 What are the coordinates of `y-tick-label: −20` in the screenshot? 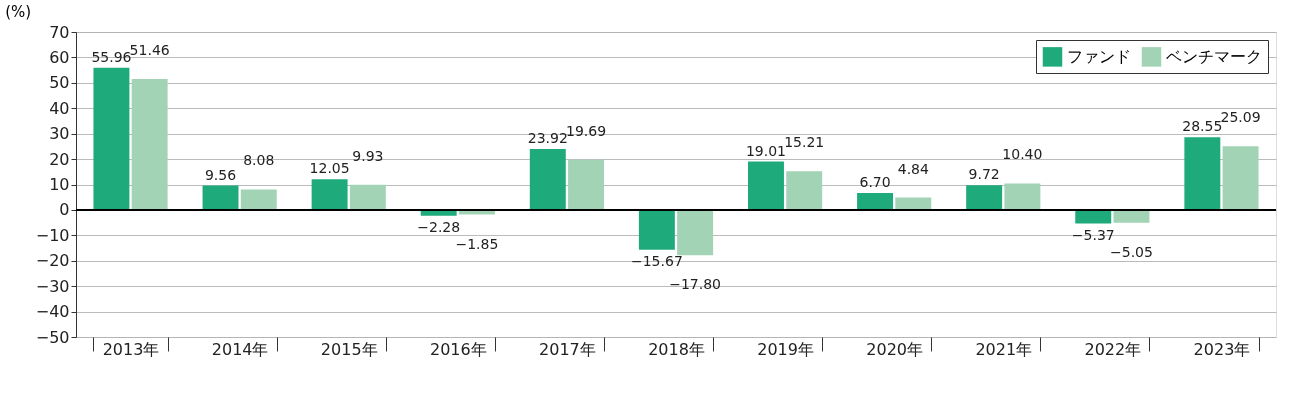 It's located at (52, 261).